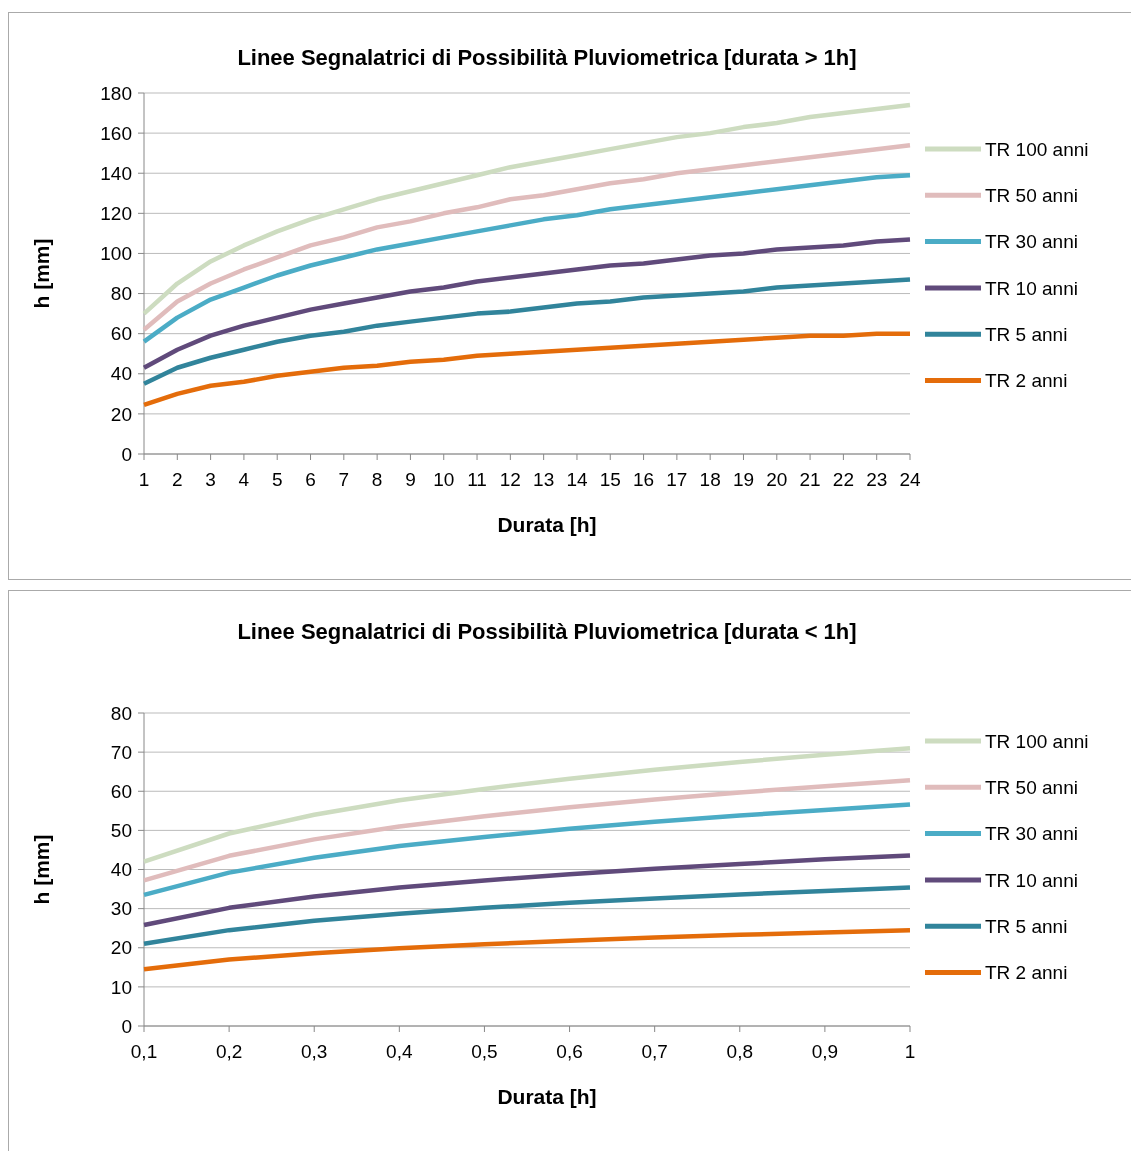 This screenshot has height=1151, width=1131. Describe the element at coordinates (643, 479) in the screenshot. I see `x-tick-label: 16` at that location.